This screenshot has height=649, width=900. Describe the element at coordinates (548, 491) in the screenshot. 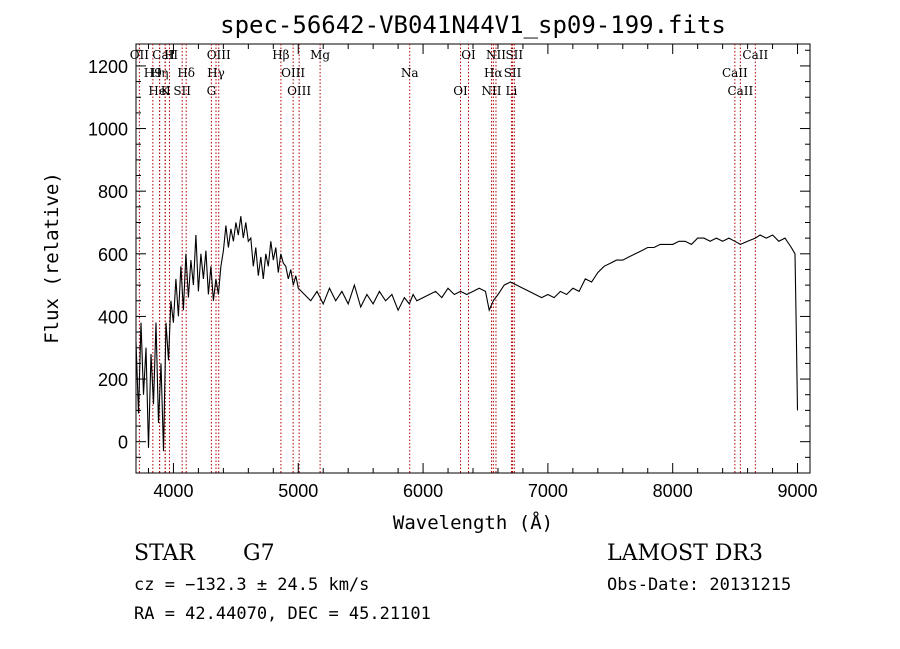

I see `x-tick-label: 7000` at that location.